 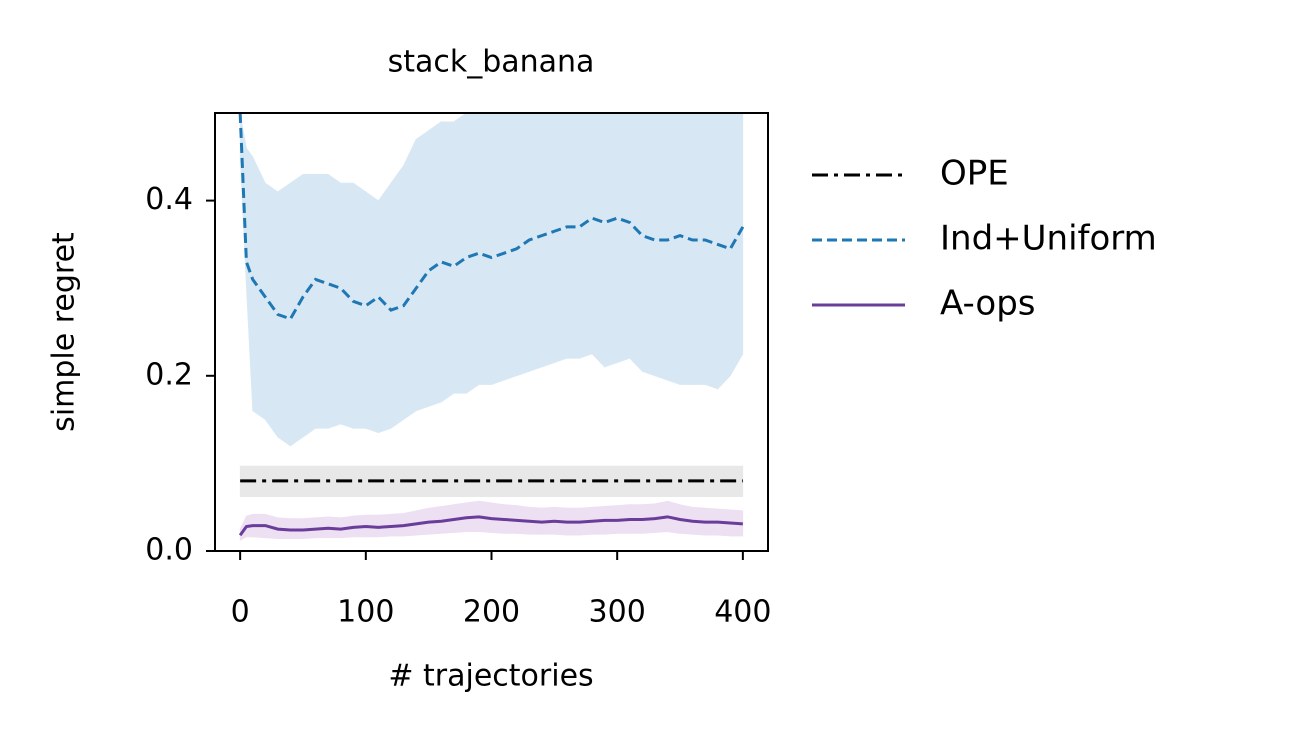 What do you see at coordinates (169, 374) in the screenshot?
I see `y-tick-label: 0.2` at bounding box center [169, 374].